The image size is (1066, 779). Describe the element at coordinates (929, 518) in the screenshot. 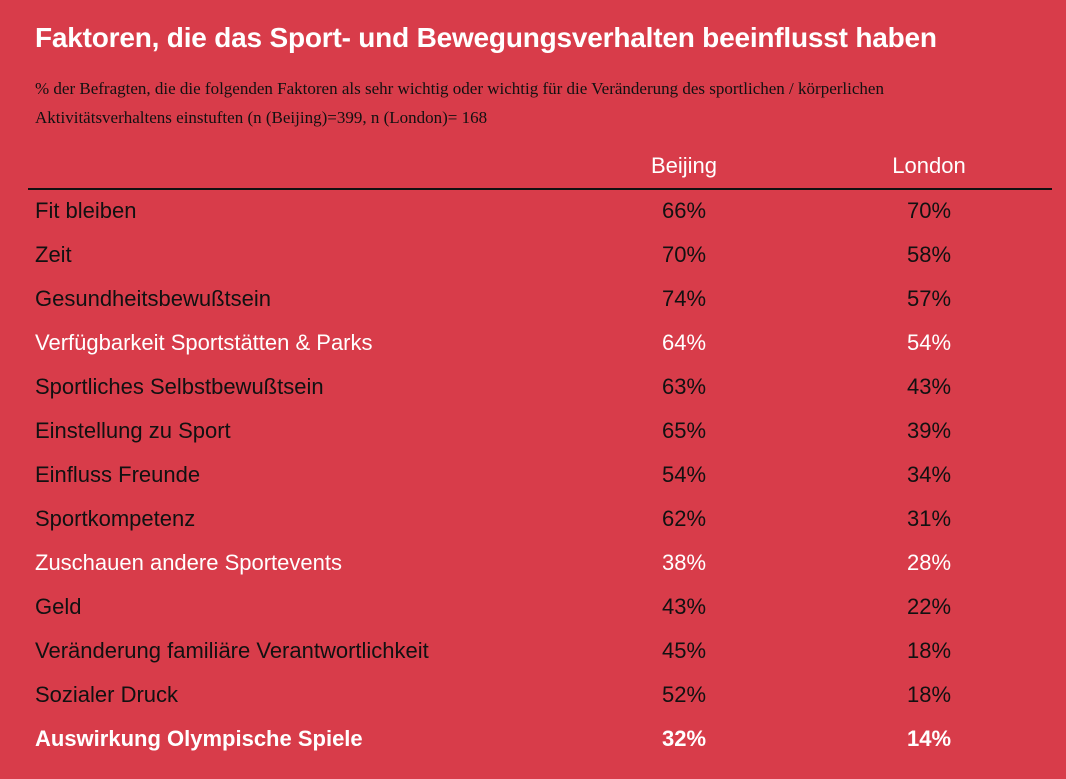

I see `value-london: 31%` at that location.